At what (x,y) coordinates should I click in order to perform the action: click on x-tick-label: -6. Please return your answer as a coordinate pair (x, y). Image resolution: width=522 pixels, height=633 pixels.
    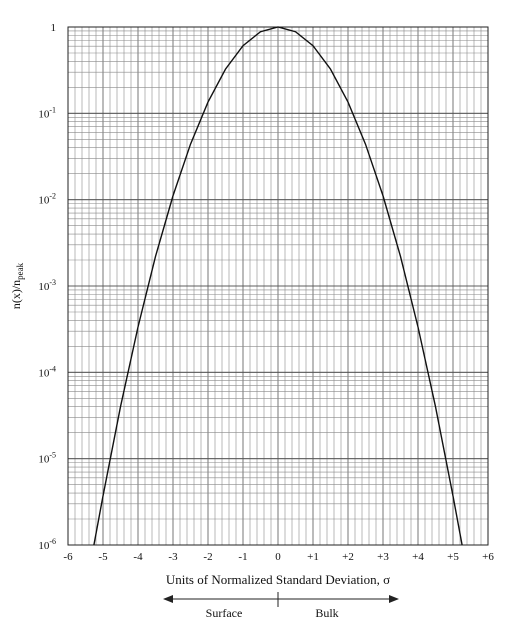
    Looking at the image, I should click on (68, 557).